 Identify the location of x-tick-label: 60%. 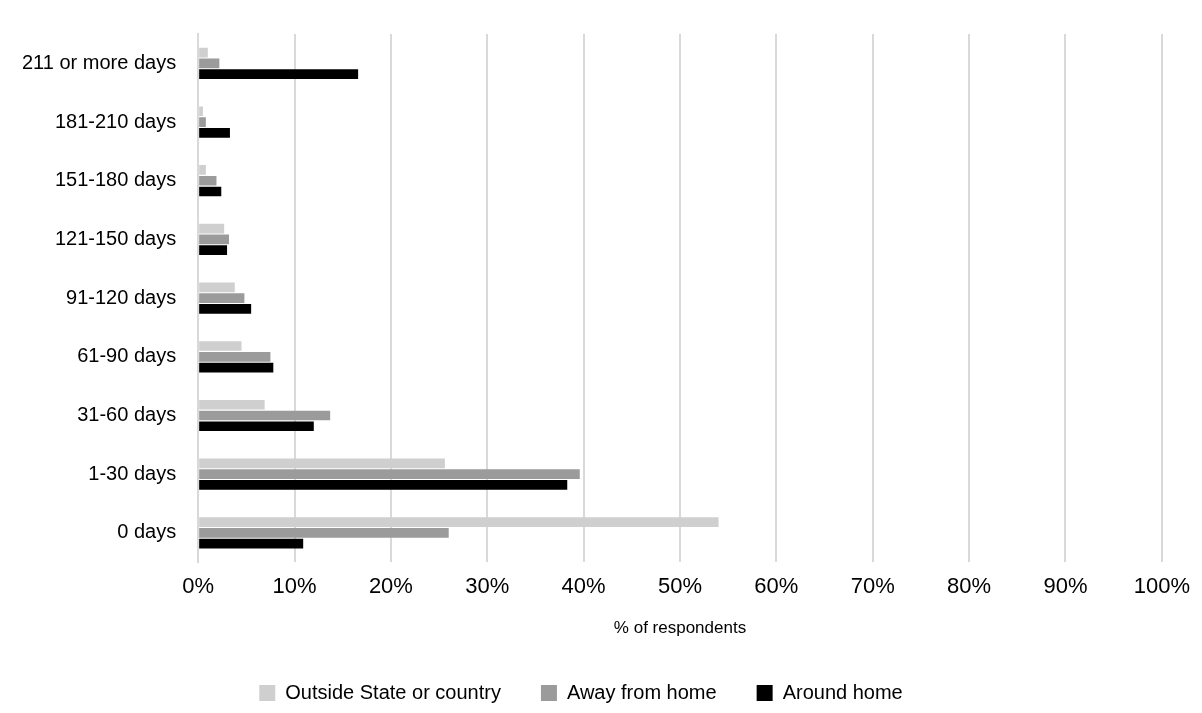
(776, 586).